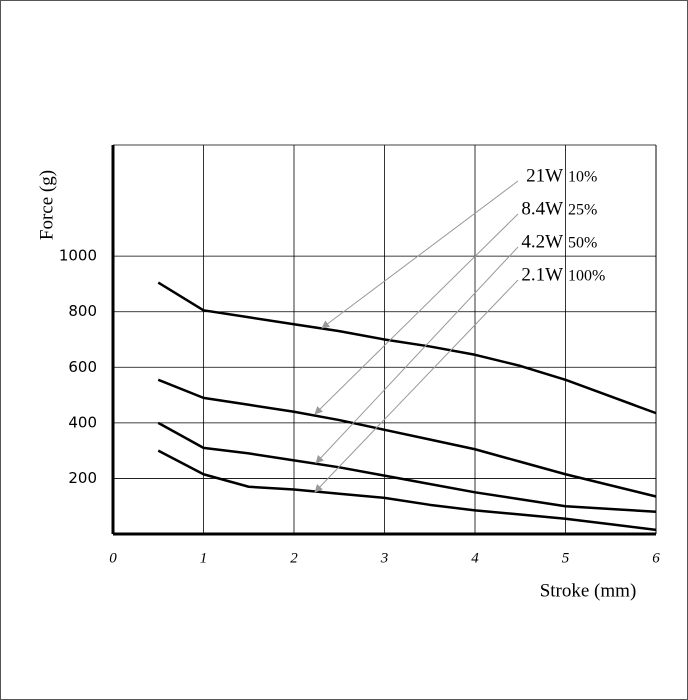 This screenshot has width=688, height=700. What do you see at coordinates (294, 558) in the screenshot?
I see `x-tick-label: 2` at bounding box center [294, 558].